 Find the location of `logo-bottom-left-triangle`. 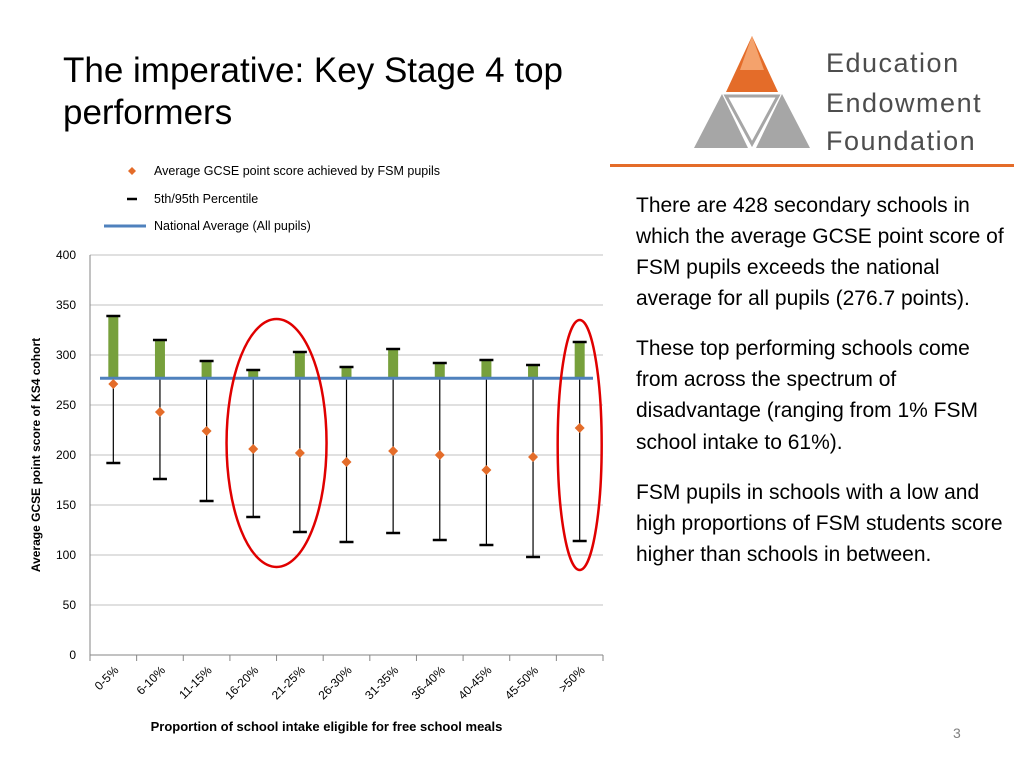

logo-bottom-left-triangle is located at coordinates (721, 121).